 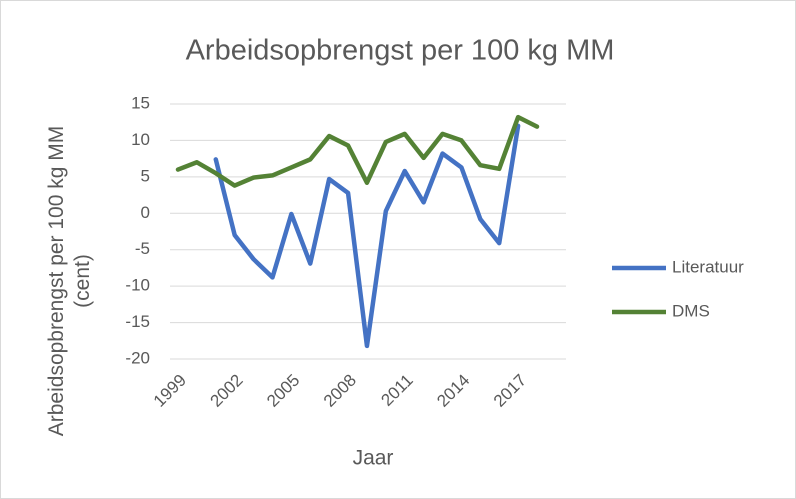 I want to click on series-line, so click(x=357, y=151).